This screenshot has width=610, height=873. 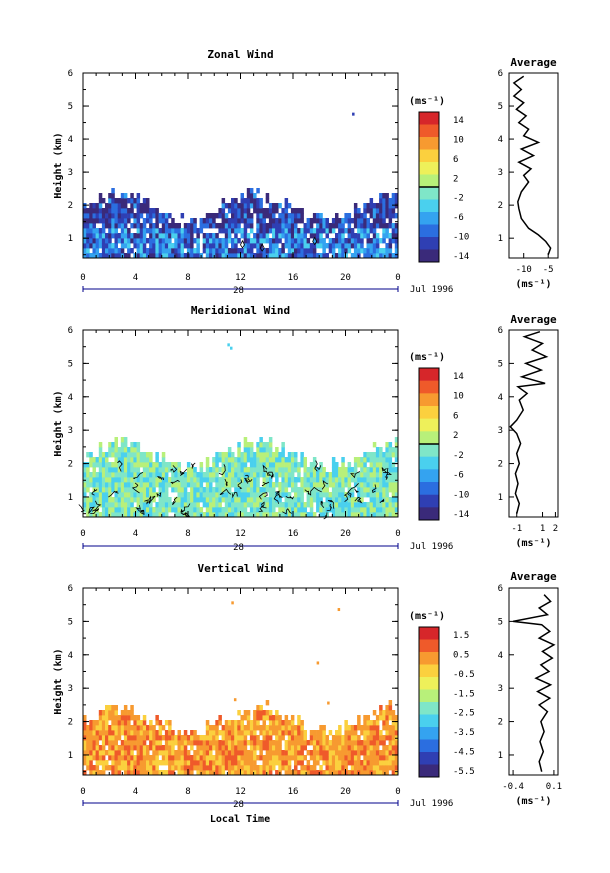 I want to click on average-y-tick-label: 4, so click(x=500, y=140).